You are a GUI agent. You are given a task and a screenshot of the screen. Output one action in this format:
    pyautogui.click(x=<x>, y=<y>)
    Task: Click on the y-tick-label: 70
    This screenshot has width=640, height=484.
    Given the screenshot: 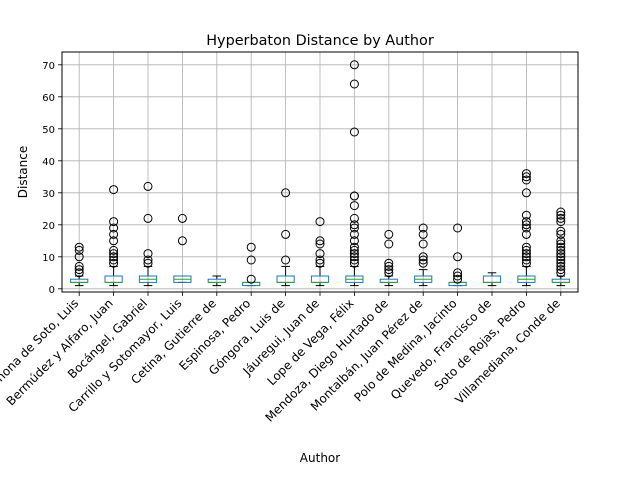 What is the action you would take?
    pyautogui.click(x=48, y=66)
    